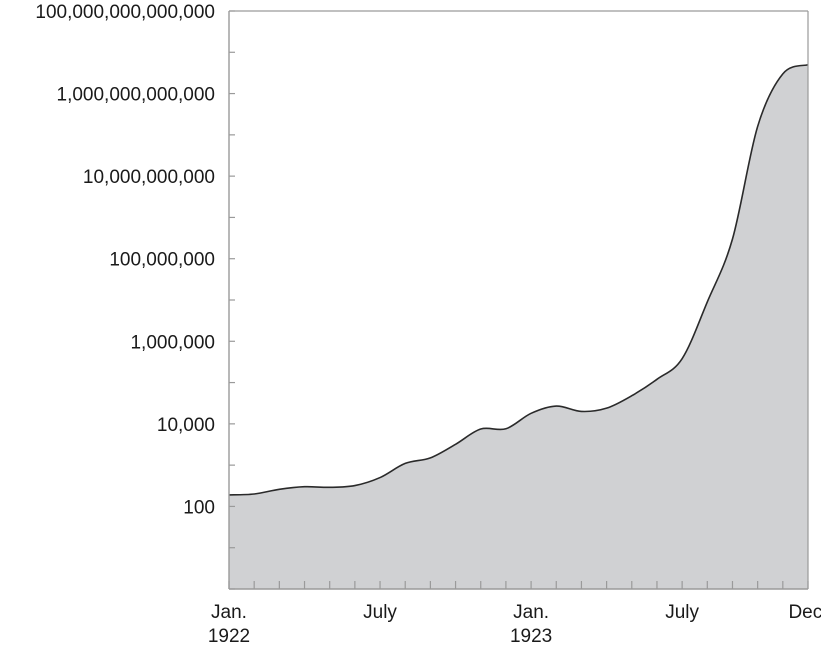 Image resolution: width=821 pixels, height=649 pixels. I want to click on y-tick-label: 1,000,000, so click(172, 342).